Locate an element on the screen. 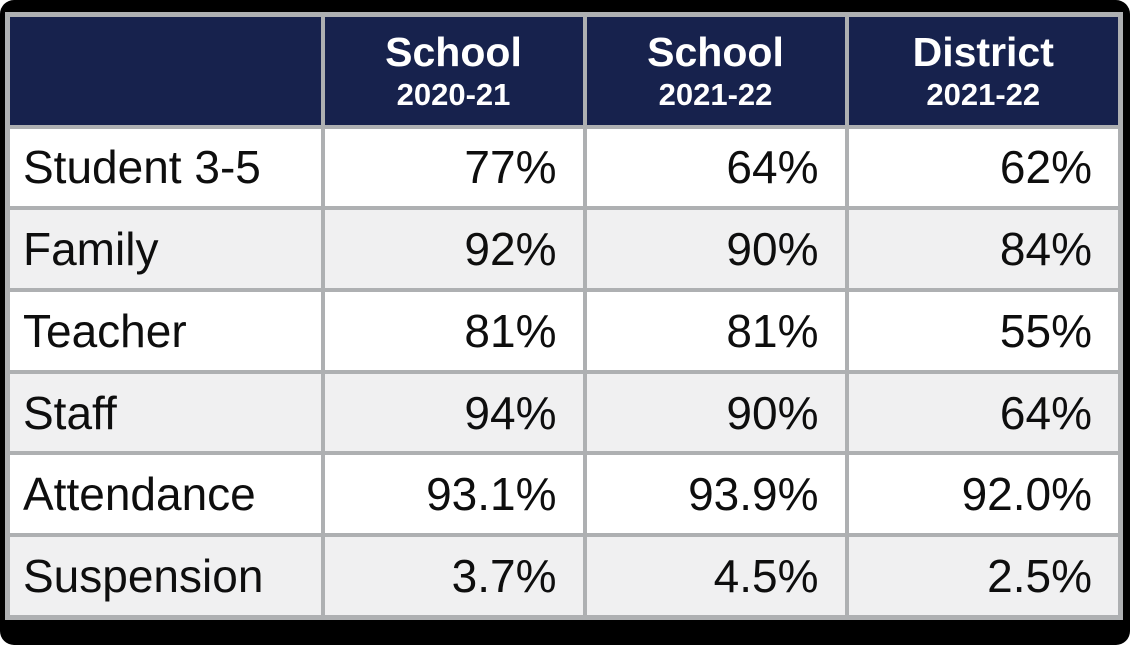 This screenshot has height=645, width=1130. row-value: 62% is located at coordinates (983, 167).